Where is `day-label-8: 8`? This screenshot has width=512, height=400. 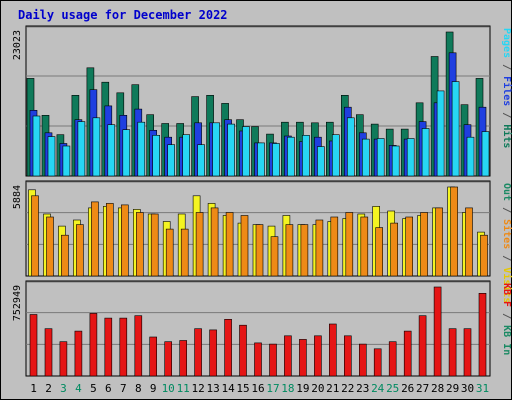
day-label-8: 8 is located at coordinates (138, 388).